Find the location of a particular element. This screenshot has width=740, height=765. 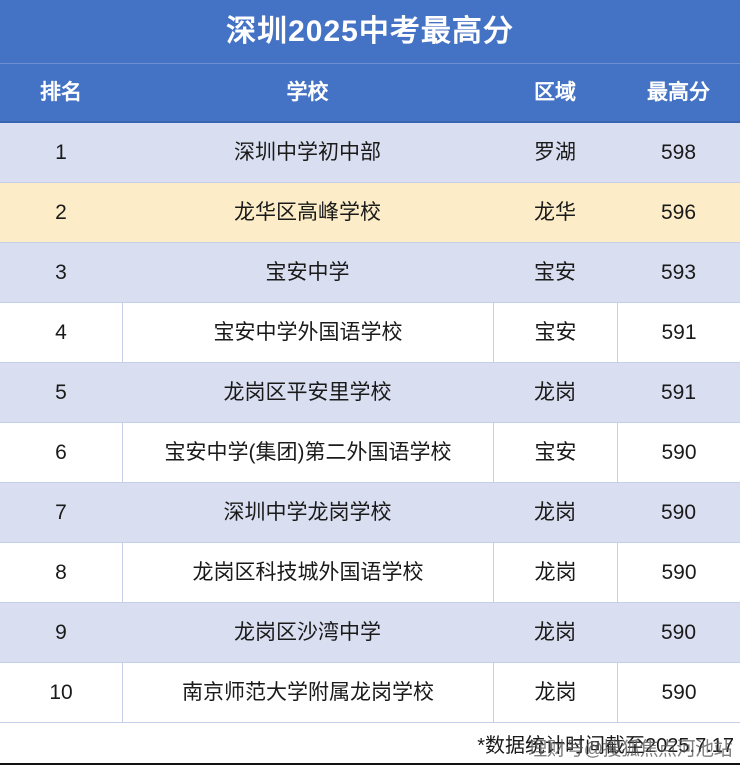

cell-rank: 3 is located at coordinates (61, 272).